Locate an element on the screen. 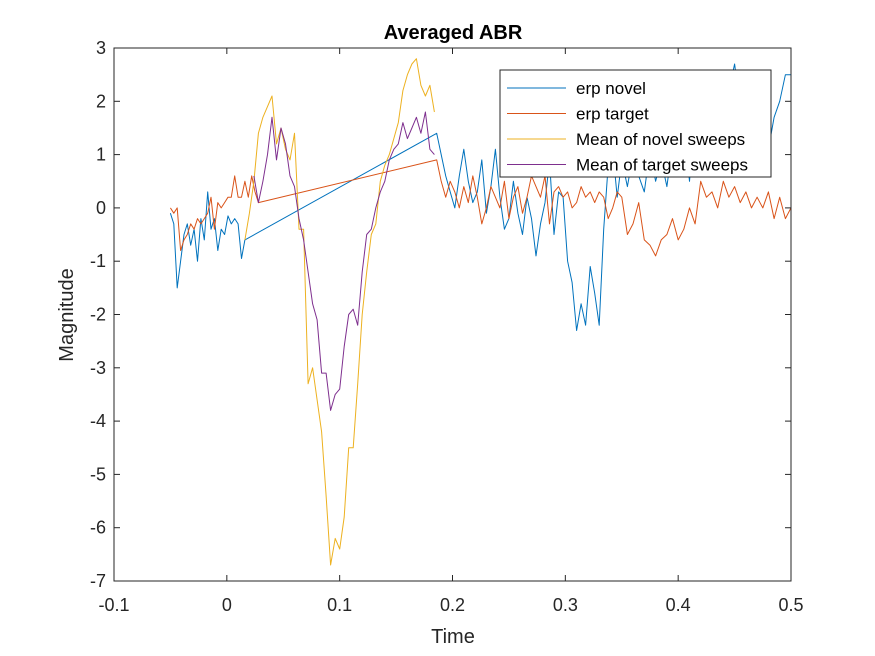 The height and width of the screenshot is (656, 875). x-axis-label: Time is located at coordinates (453, 637).